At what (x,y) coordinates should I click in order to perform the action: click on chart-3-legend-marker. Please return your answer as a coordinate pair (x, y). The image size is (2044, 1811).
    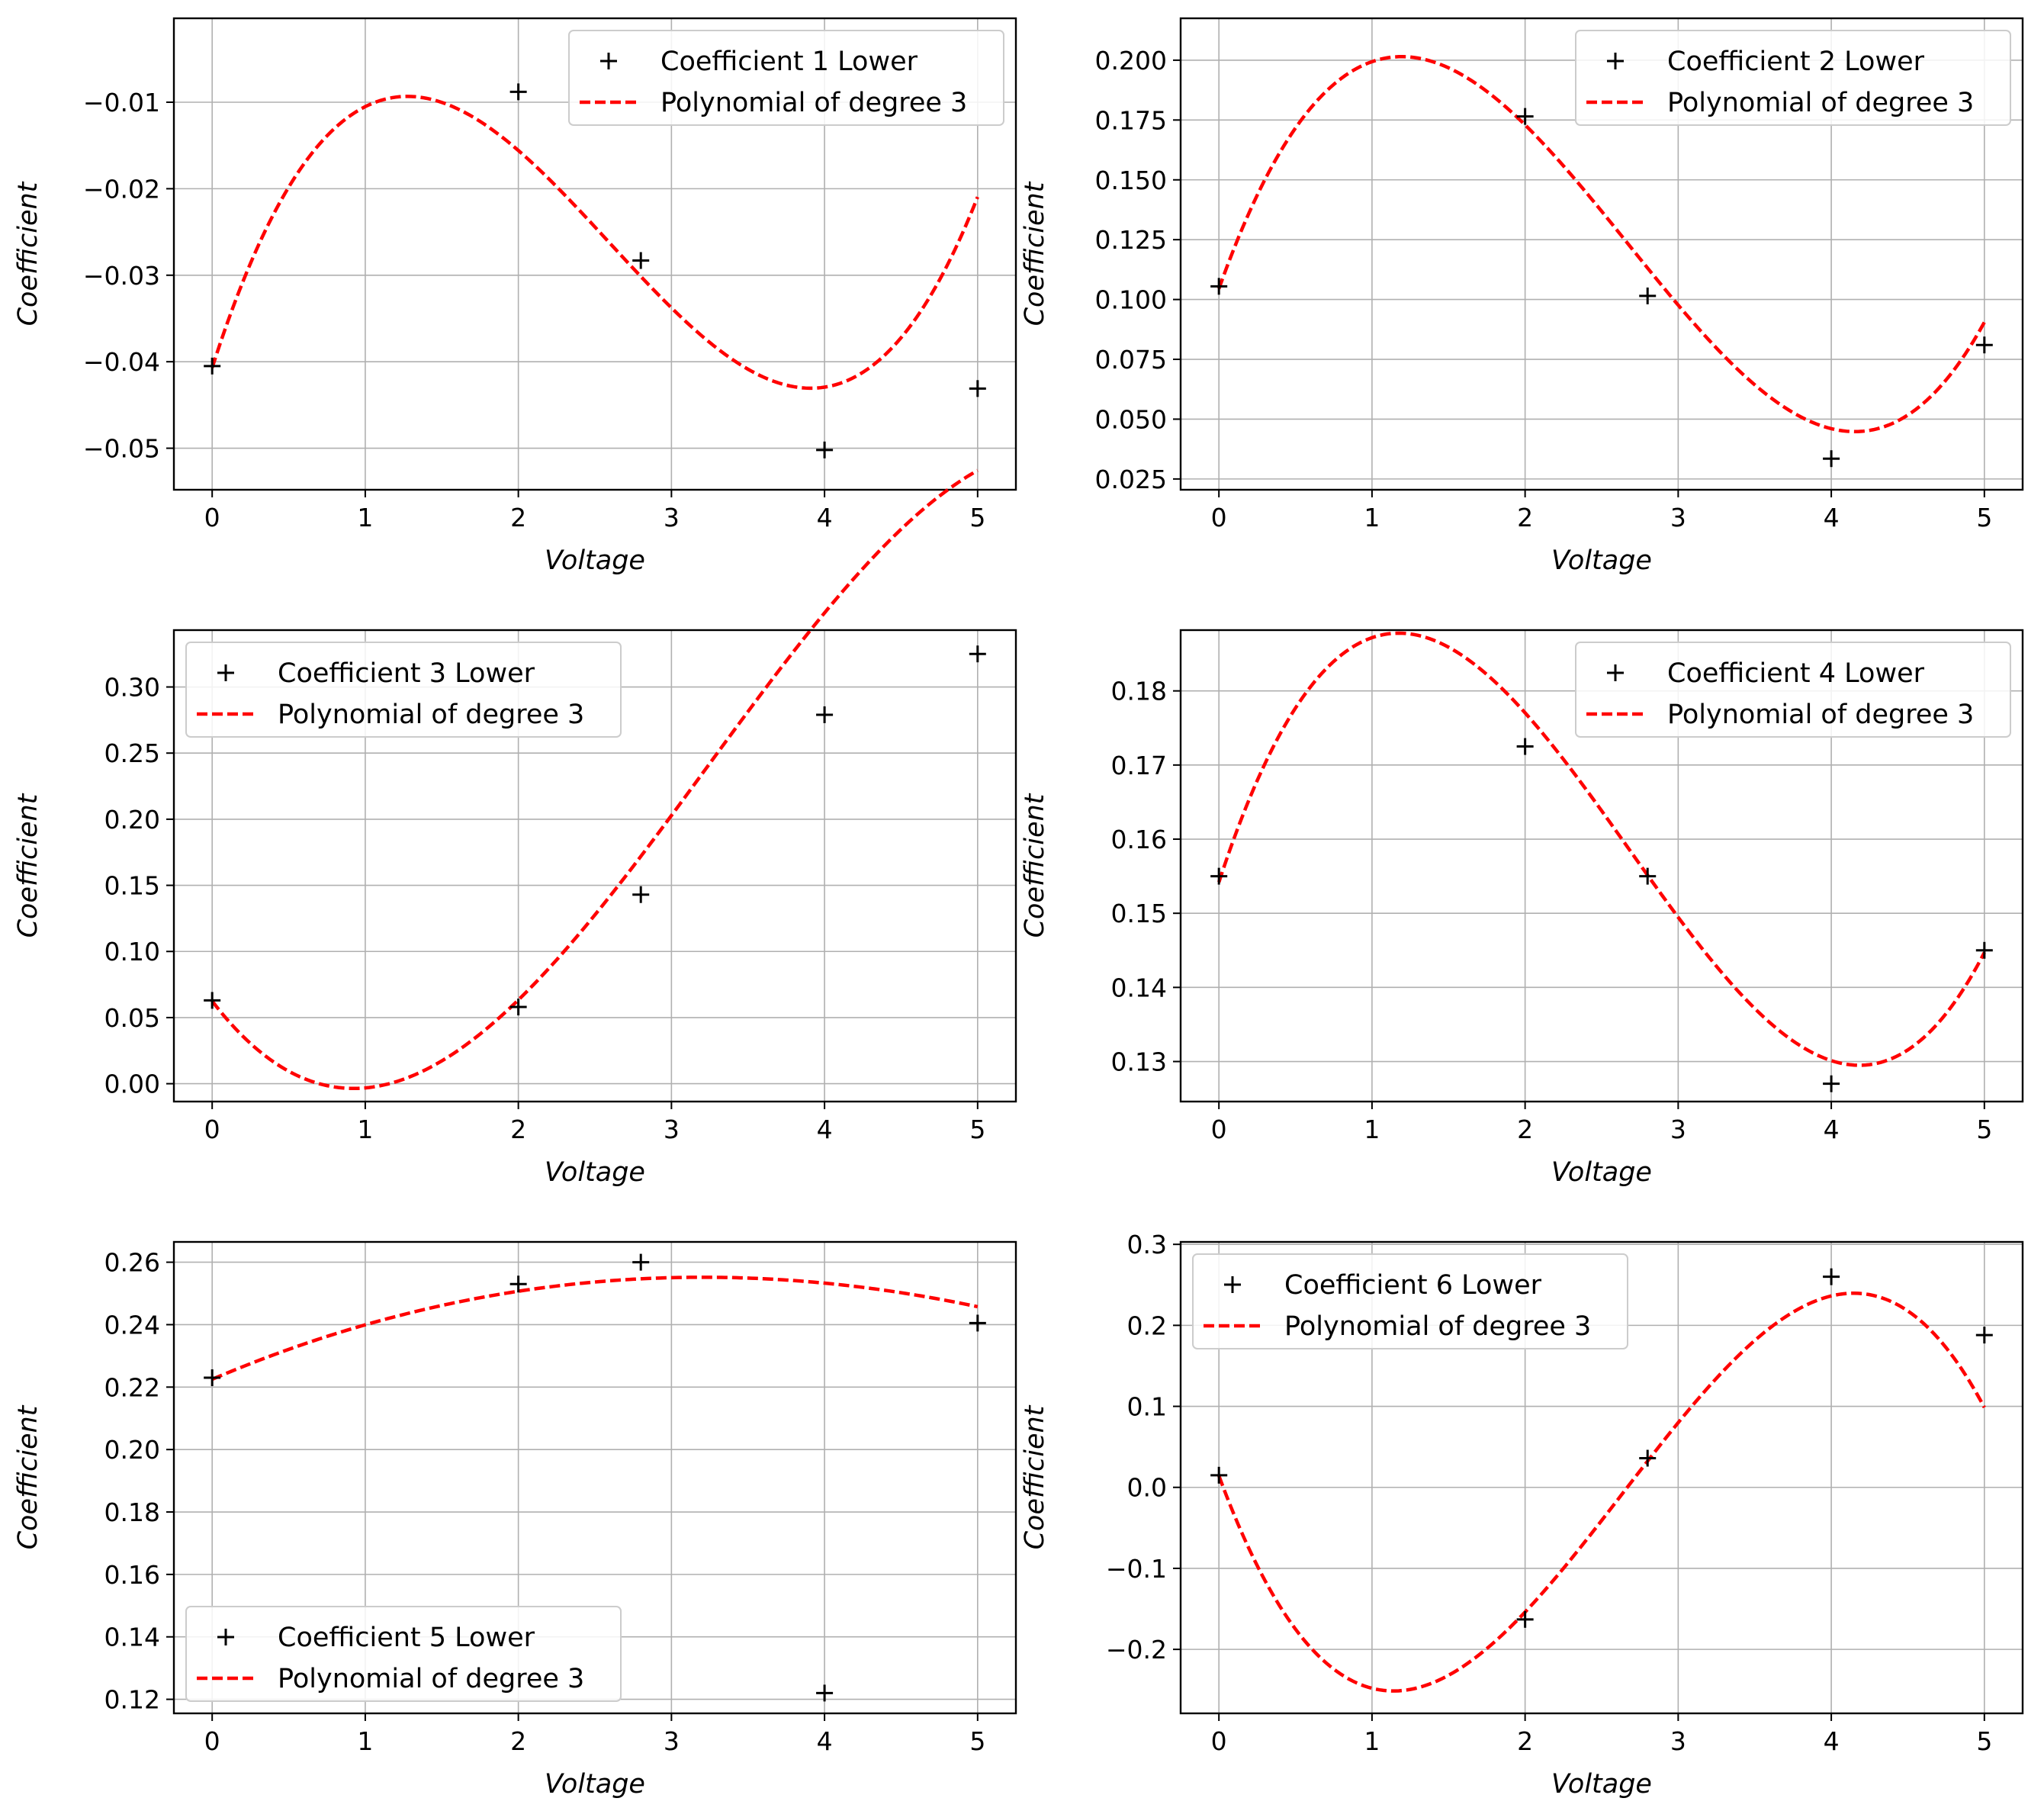
    Looking at the image, I should click on (225, 672).